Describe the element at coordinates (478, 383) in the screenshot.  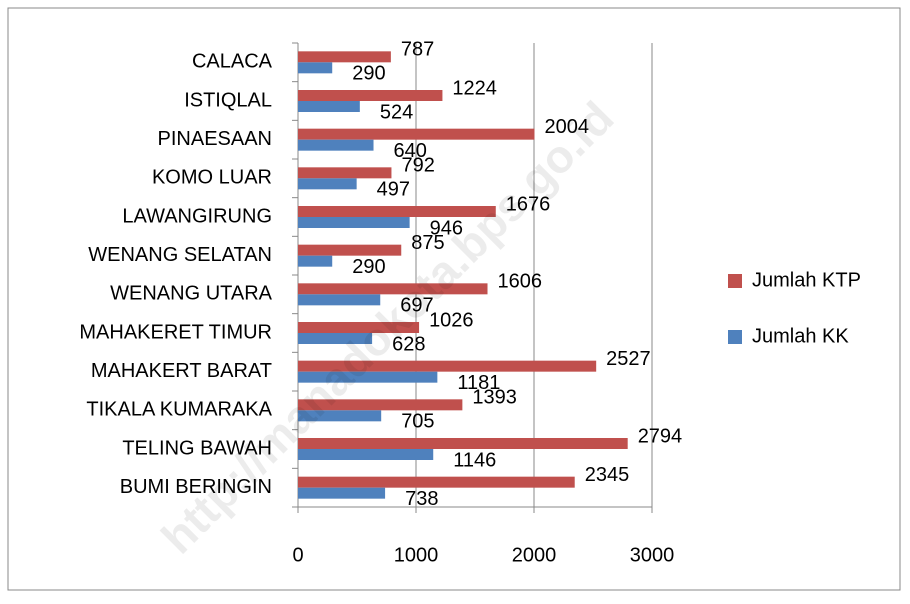
I see `value-label: 1181` at that location.